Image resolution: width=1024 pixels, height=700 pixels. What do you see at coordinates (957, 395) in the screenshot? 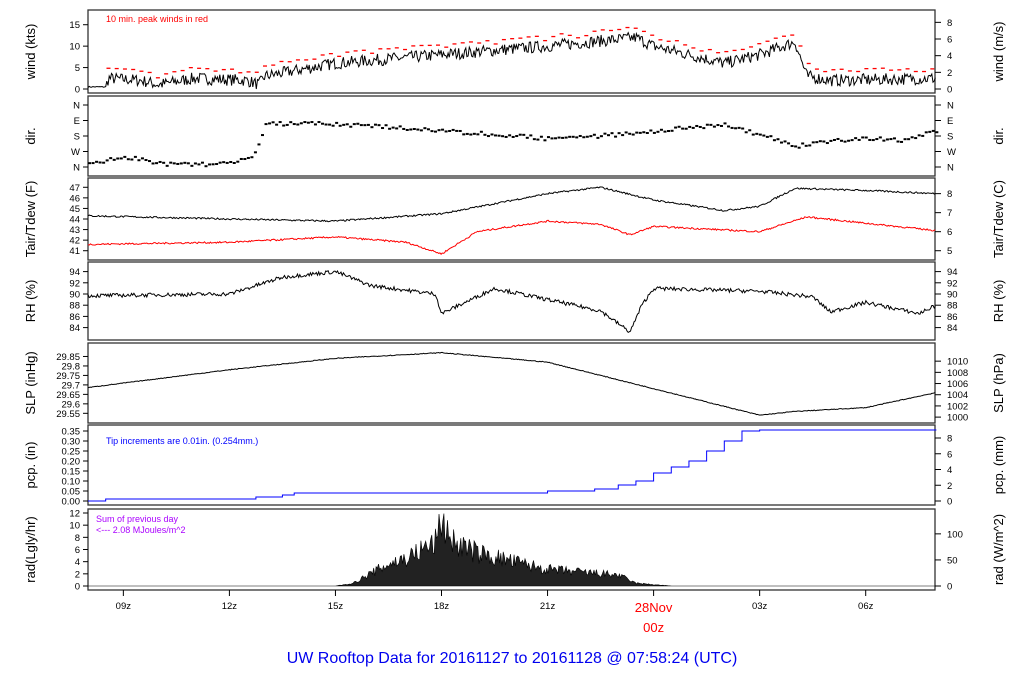
I see `right-tick-label-slp: 1004` at bounding box center [957, 395].